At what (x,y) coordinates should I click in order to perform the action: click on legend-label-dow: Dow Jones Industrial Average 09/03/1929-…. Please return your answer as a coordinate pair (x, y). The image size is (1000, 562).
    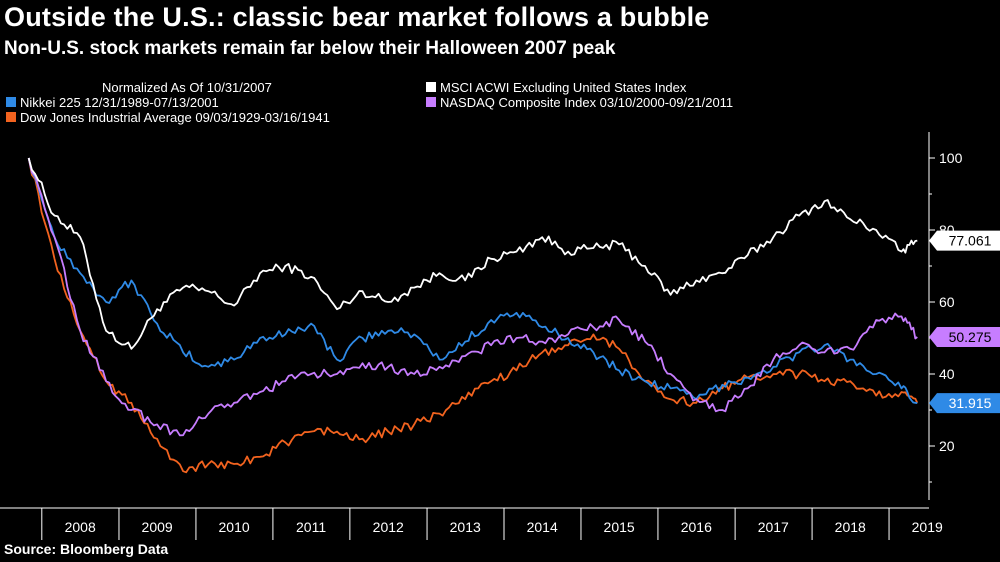
    Looking at the image, I should click on (175, 117).